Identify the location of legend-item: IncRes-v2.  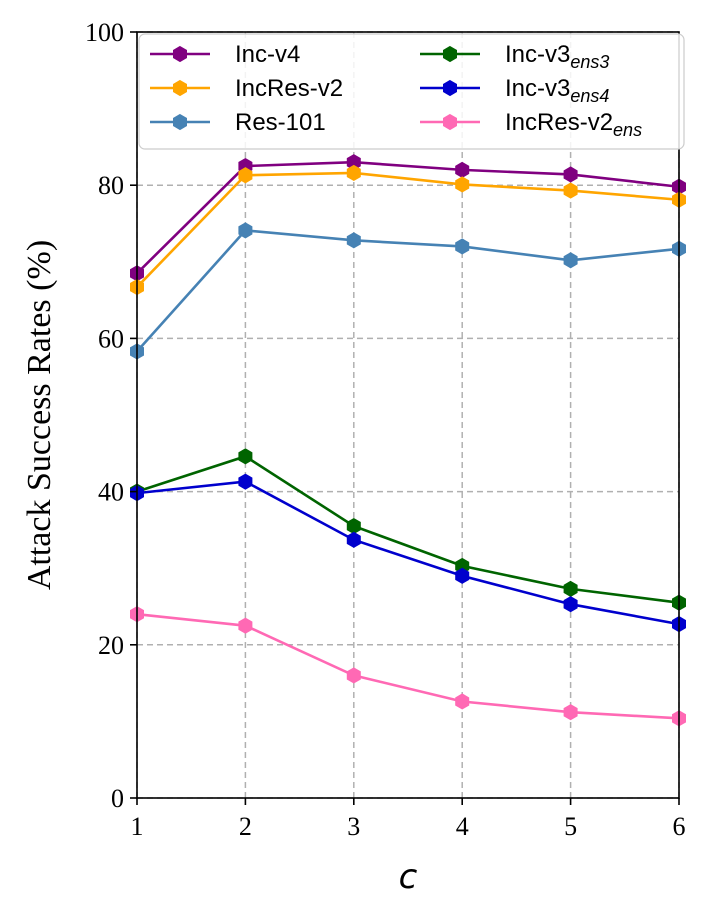
(246, 88).